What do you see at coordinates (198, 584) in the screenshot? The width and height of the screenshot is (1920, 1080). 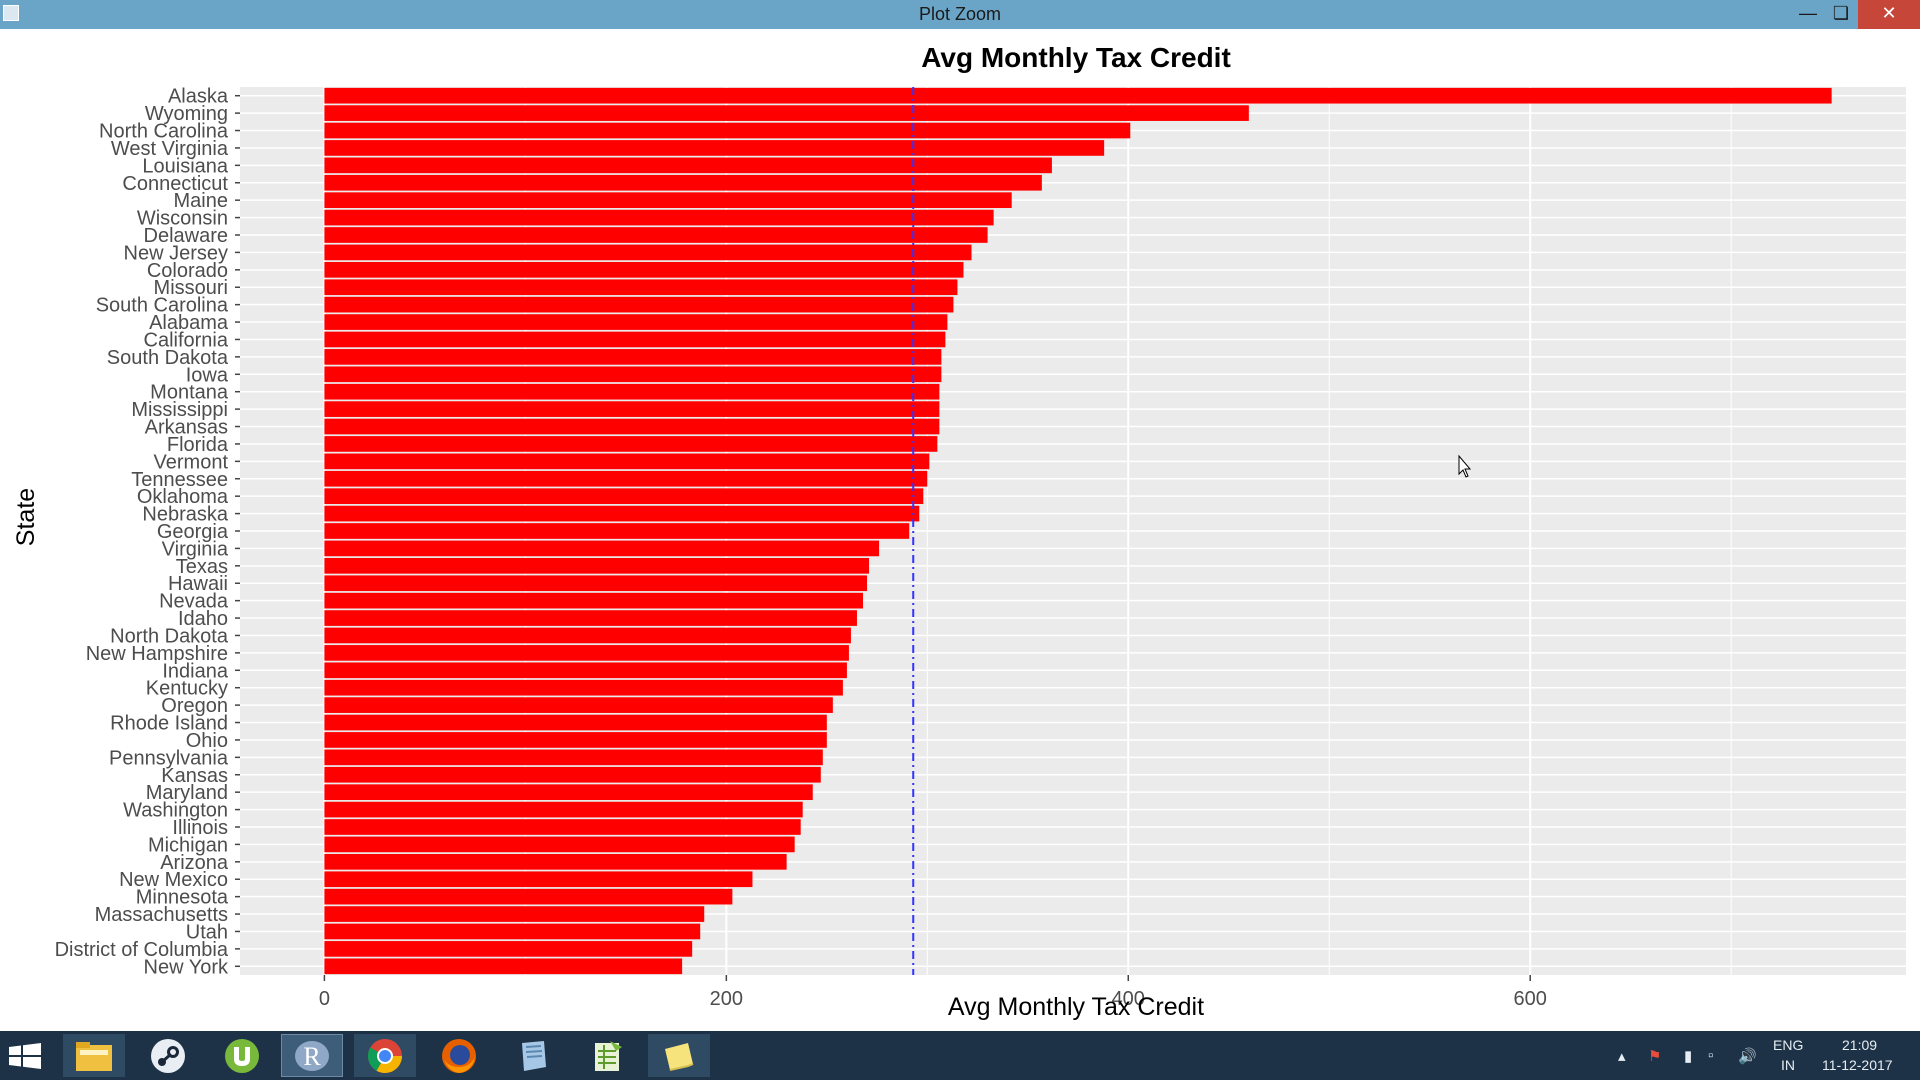 I see `y-tick-label: Hawaii` at bounding box center [198, 584].